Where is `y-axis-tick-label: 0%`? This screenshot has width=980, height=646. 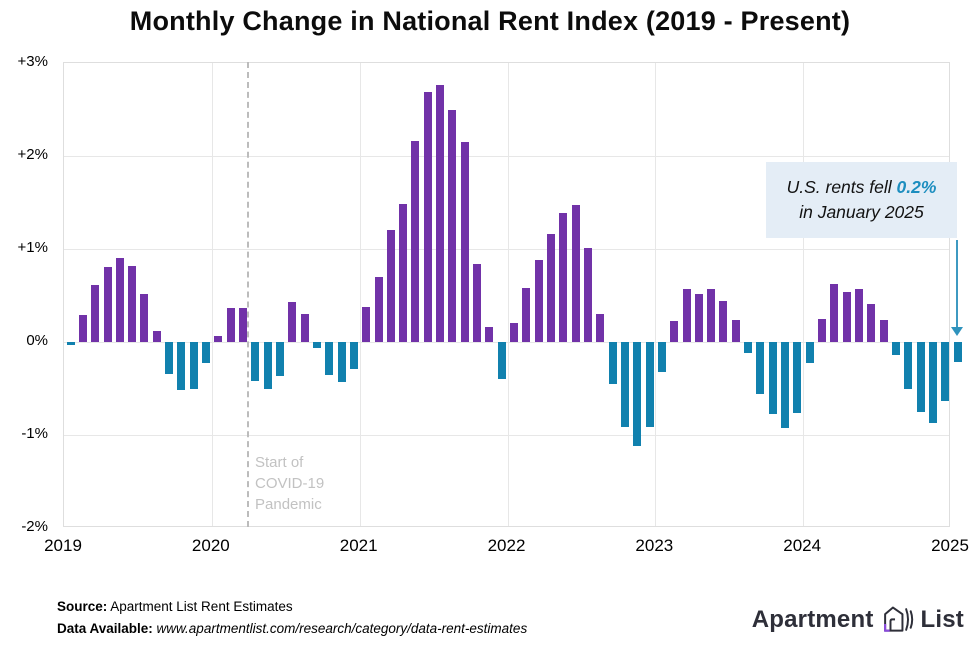
y-axis-tick-label: 0% is located at coordinates (37, 340).